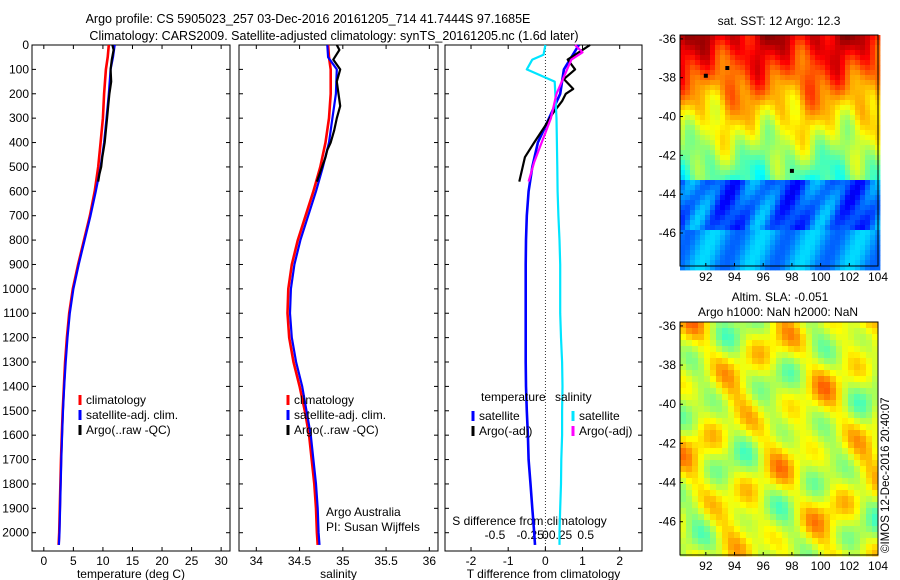  I want to click on sla_map-xtick-label: 92, so click(706, 566).